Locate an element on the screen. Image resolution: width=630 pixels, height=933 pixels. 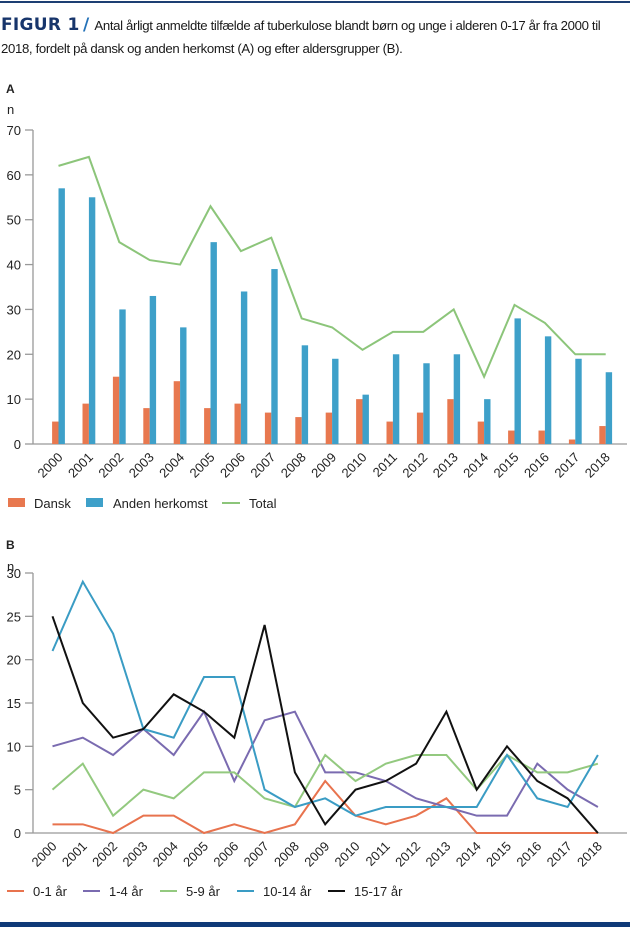
x-tick-label: 2009 is located at coordinates (316, 854).